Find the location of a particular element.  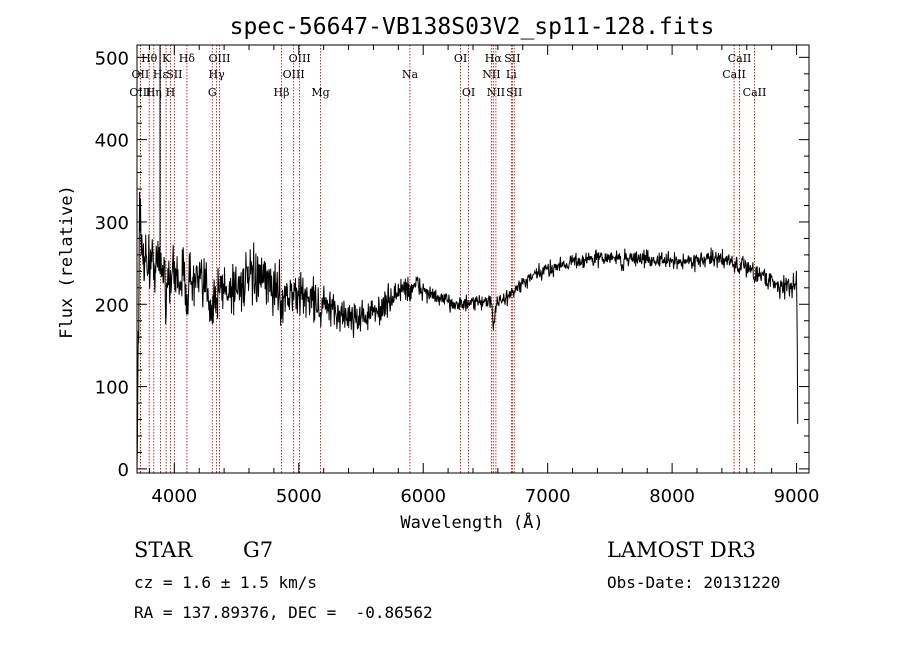

line-marker-label: Na is located at coordinates (410, 74).